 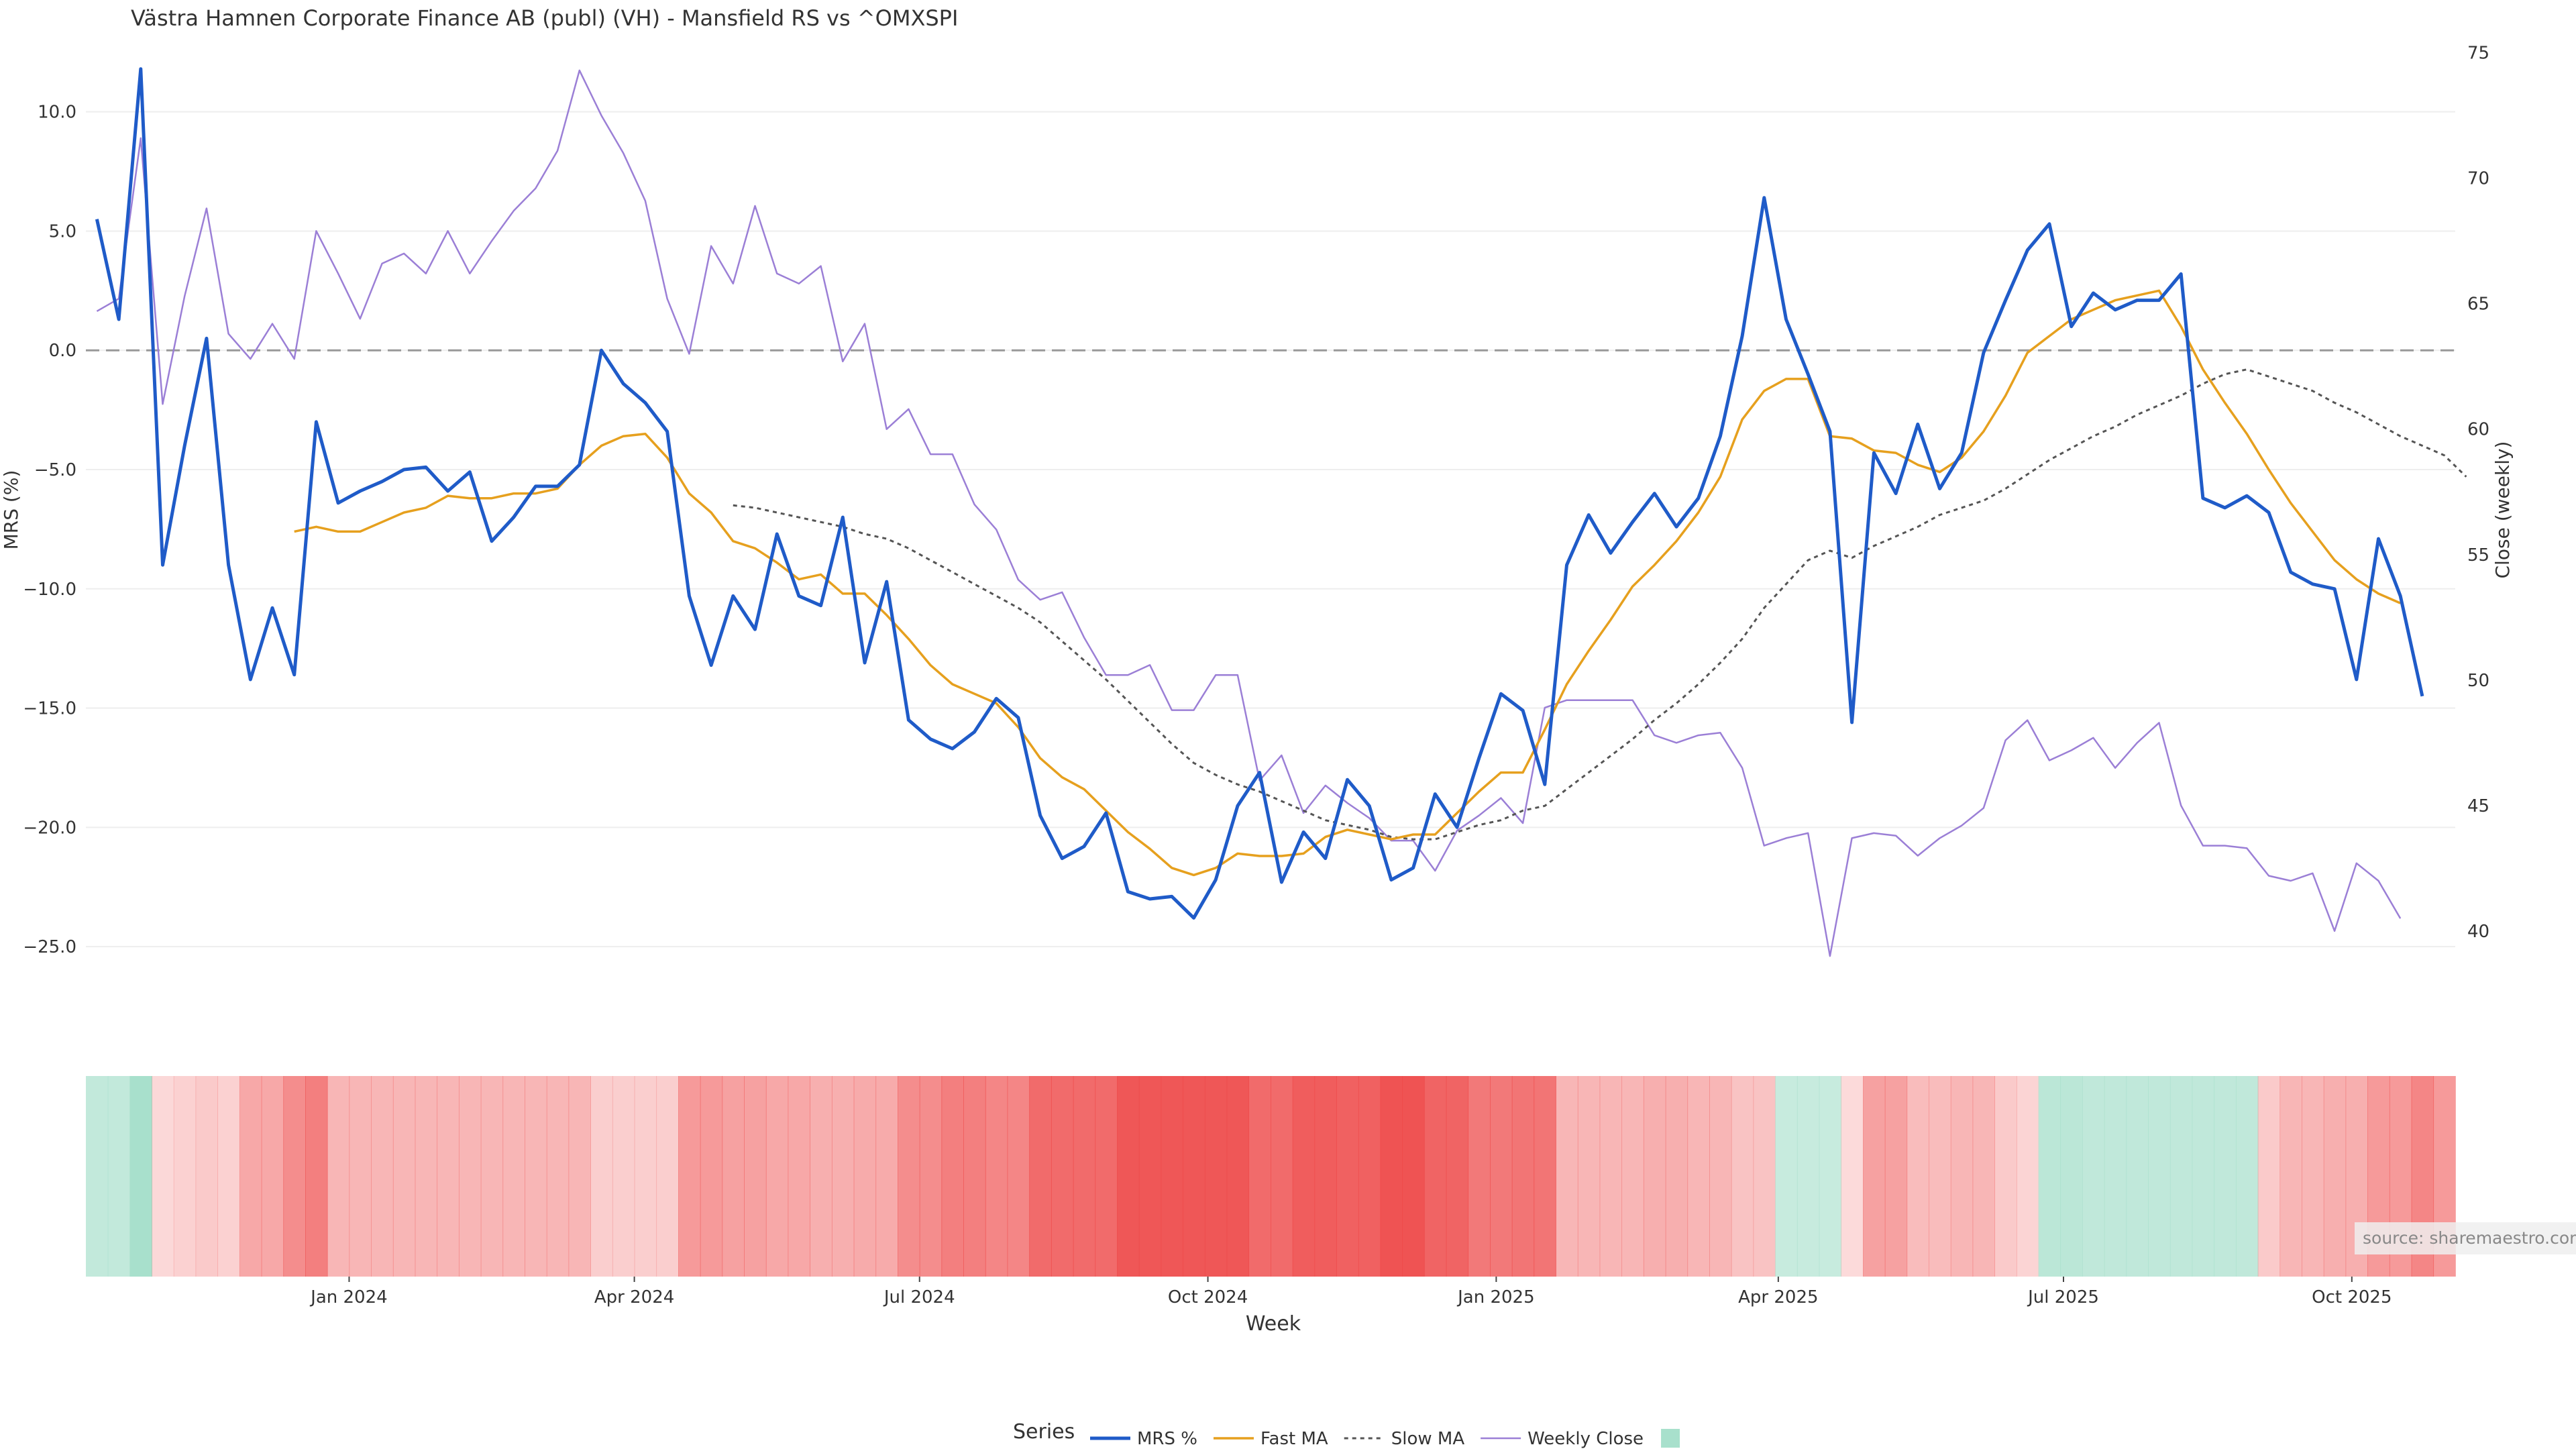 I want to click on y-tick-label: 10.0, so click(x=57, y=113).